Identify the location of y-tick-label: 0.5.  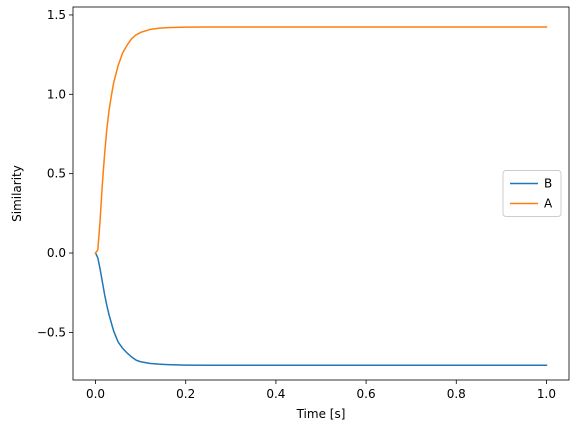
(56, 174).